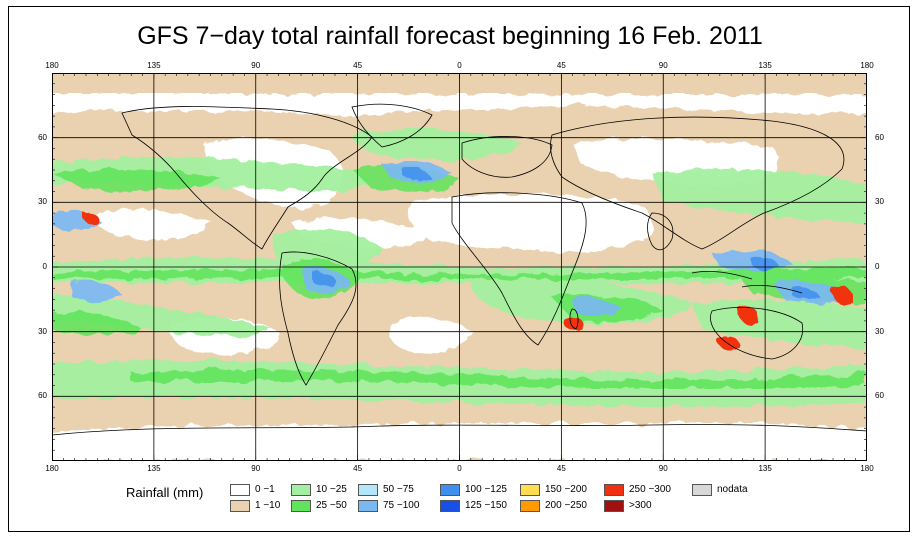 The width and height of the screenshot is (920, 539). What do you see at coordinates (165, 492) in the screenshot?
I see `legend-title: Rainfall (mm)` at bounding box center [165, 492].